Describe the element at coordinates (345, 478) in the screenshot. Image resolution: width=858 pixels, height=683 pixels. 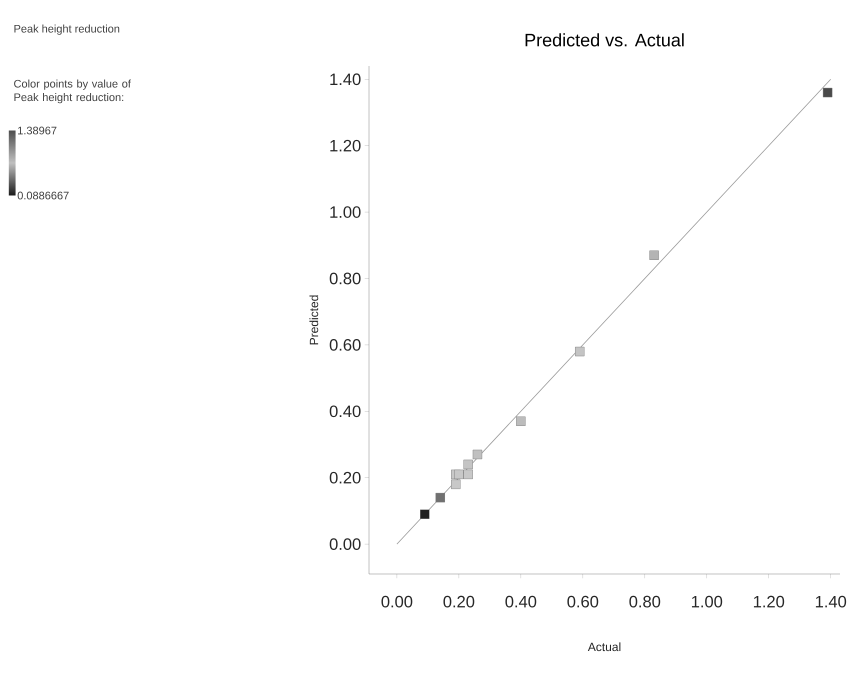
I see `y-tick-label: 0.20` at that location.